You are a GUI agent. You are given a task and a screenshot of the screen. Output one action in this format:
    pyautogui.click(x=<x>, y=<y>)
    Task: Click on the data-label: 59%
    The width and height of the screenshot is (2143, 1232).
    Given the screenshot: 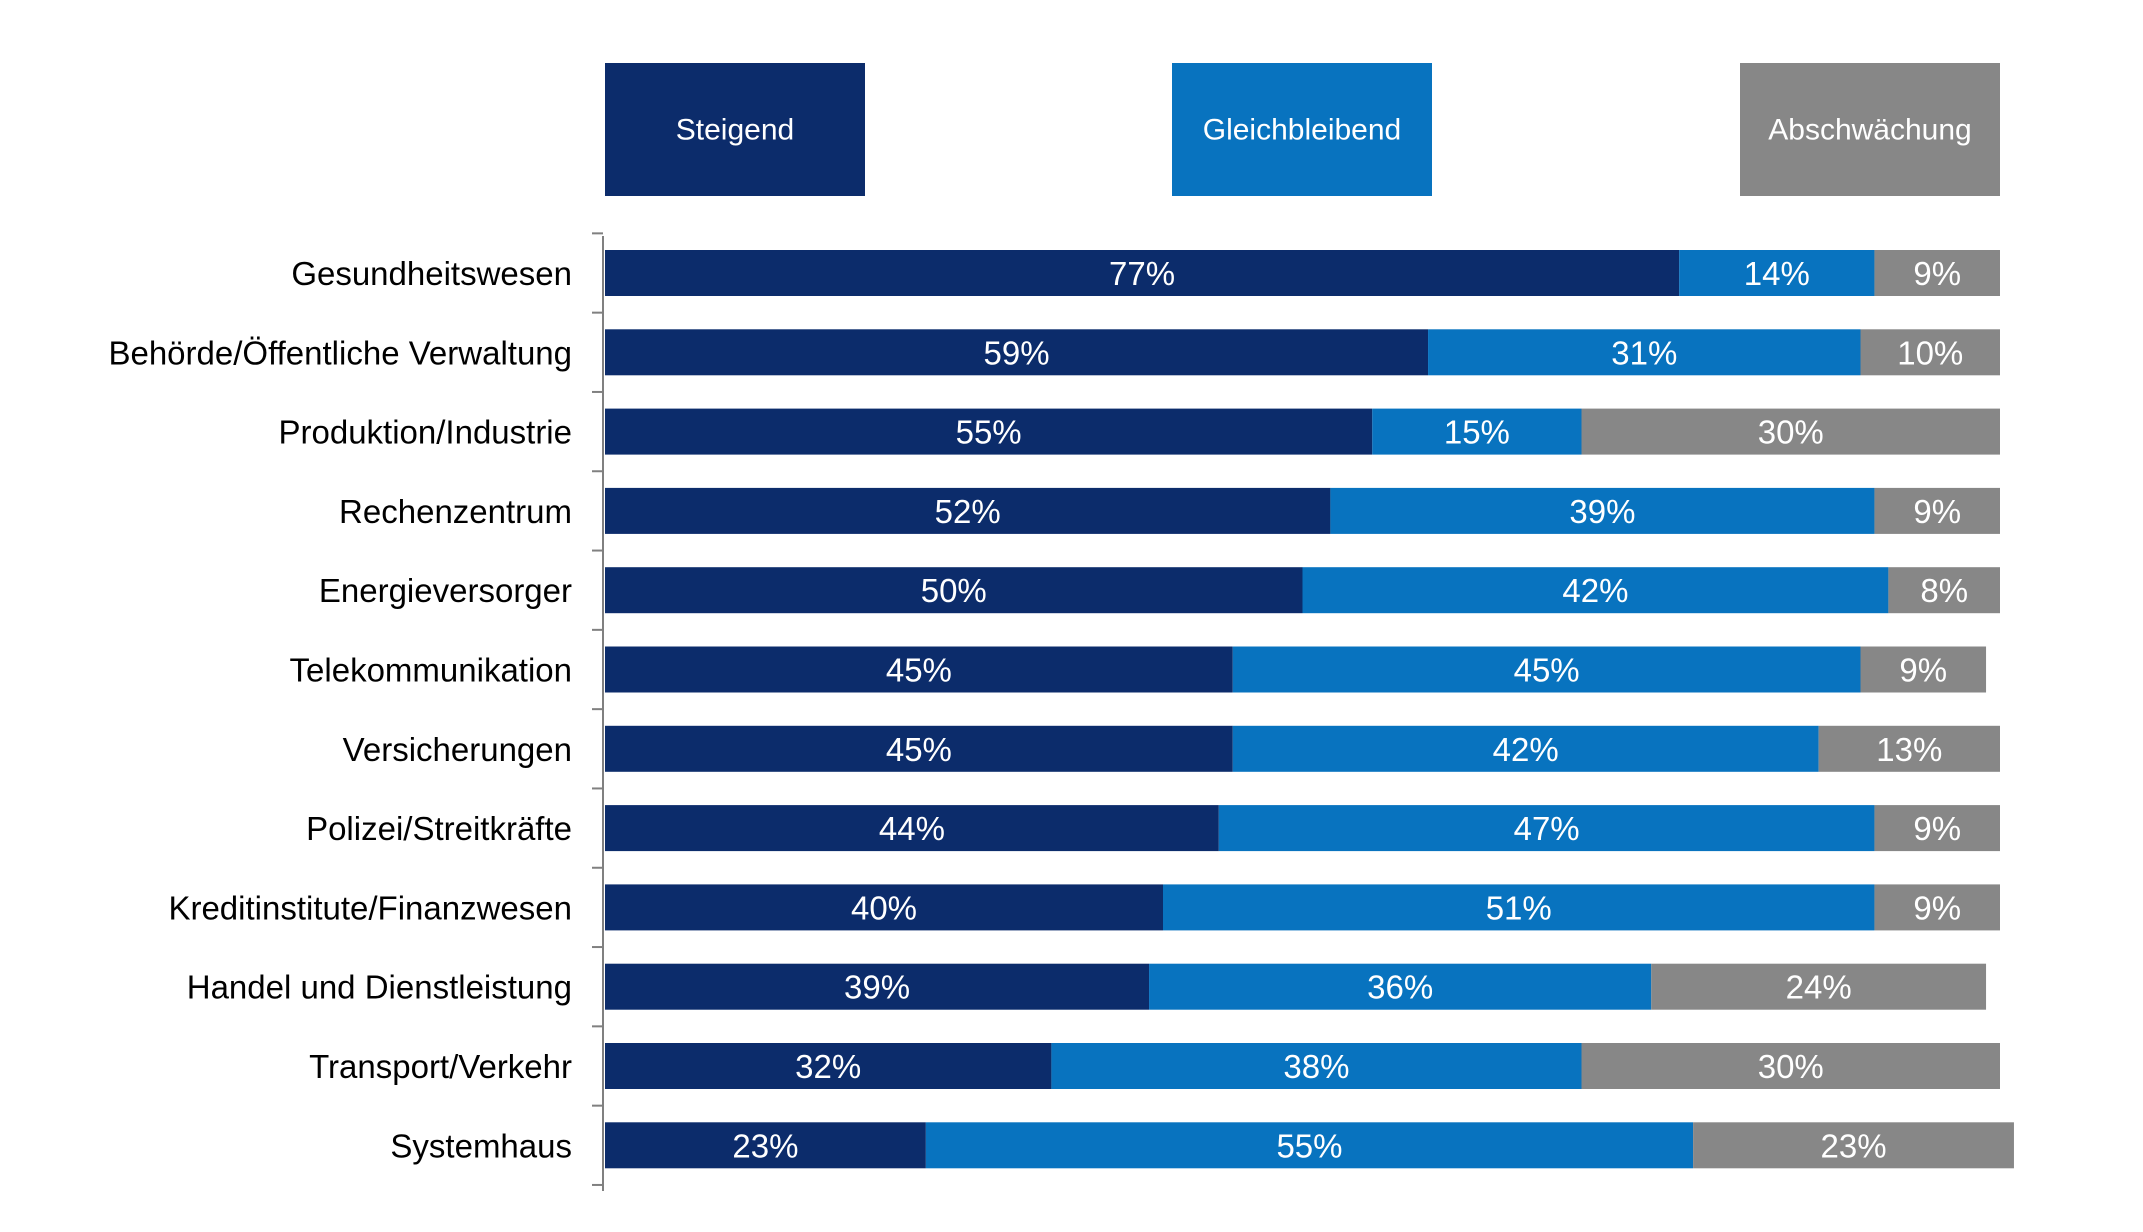 What is the action you would take?
    pyautogui.click(x=1016, y=352)
    